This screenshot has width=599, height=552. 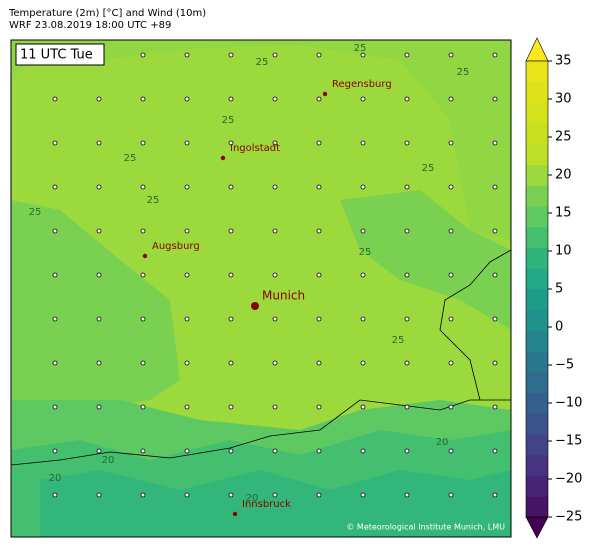 What do you see at coordinates (568, 441) in the screenshot?
I see `colorbar-tick-label: −15` at bounding box center [568, 441].